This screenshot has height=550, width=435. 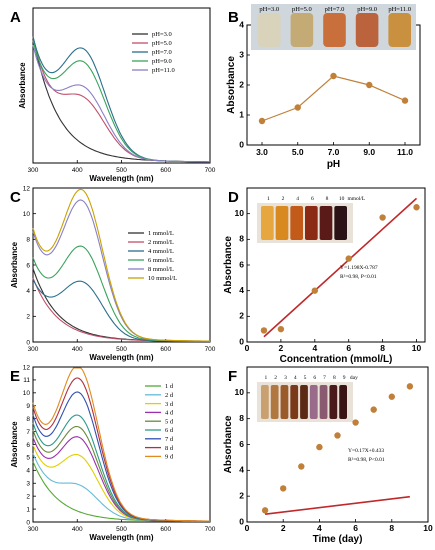 What do you see at coordinates (121, 170) in the screenshot?
I see `chart-a-xtick-label: 500` at bounding box center [121, 170].